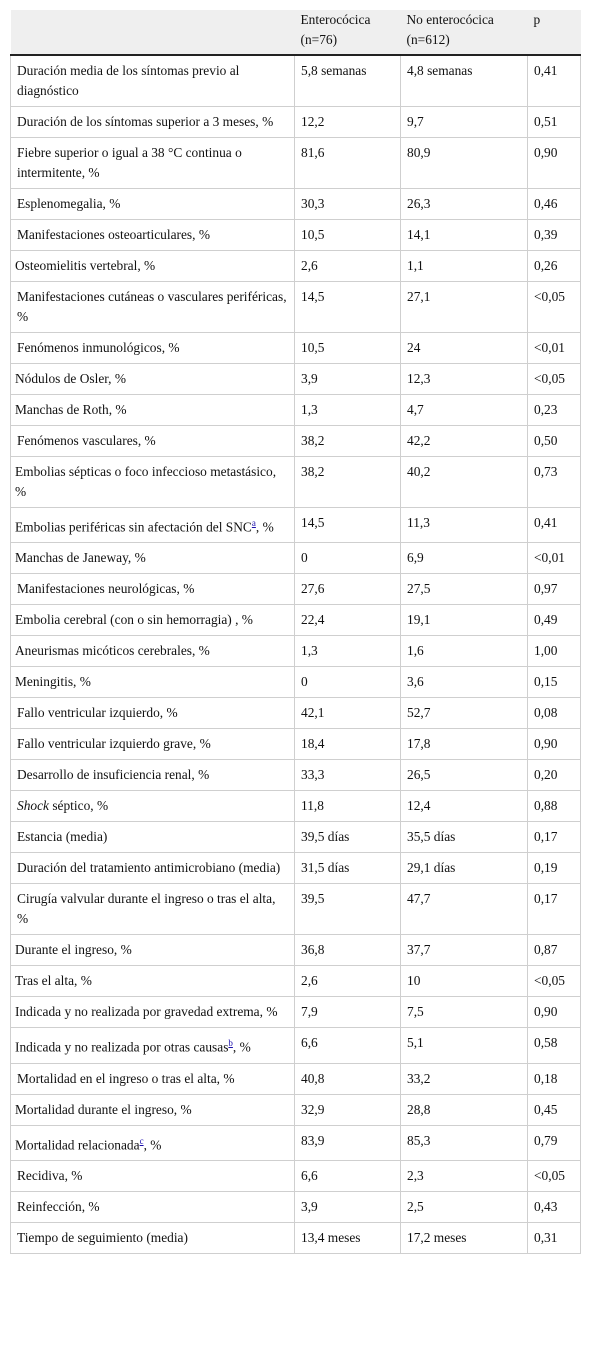 This screenshot has height=1359, width=590. Describe the element at coordinates (554, 410) in the screenshot. I see `p-value: 0,23` at that location.